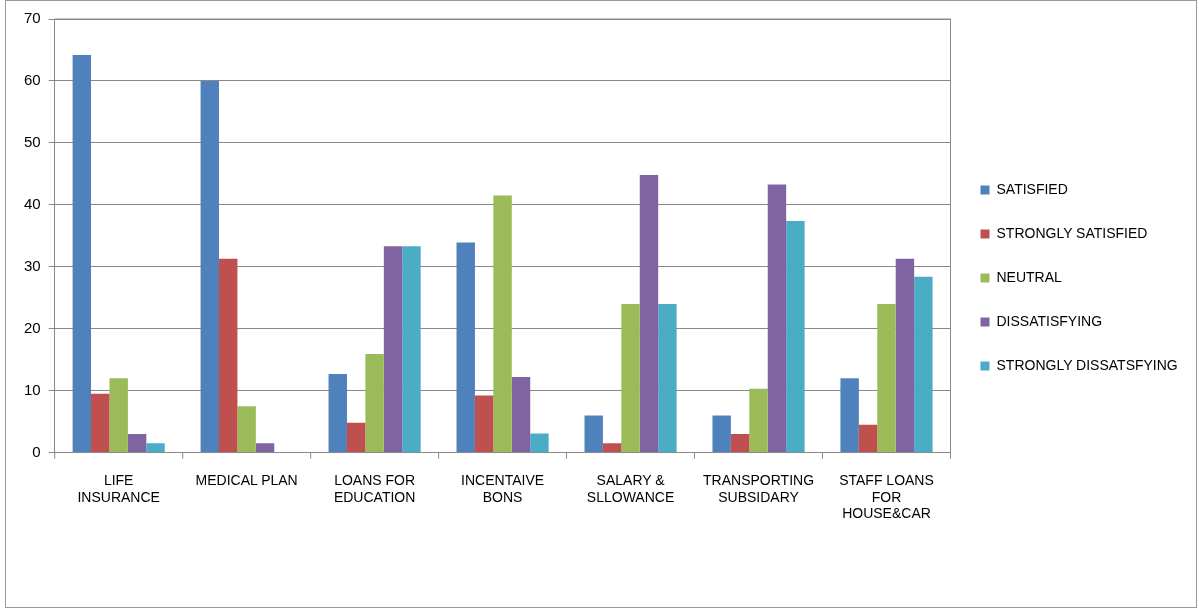  I want to click on y-tick-label: 10, so click(32, 389).